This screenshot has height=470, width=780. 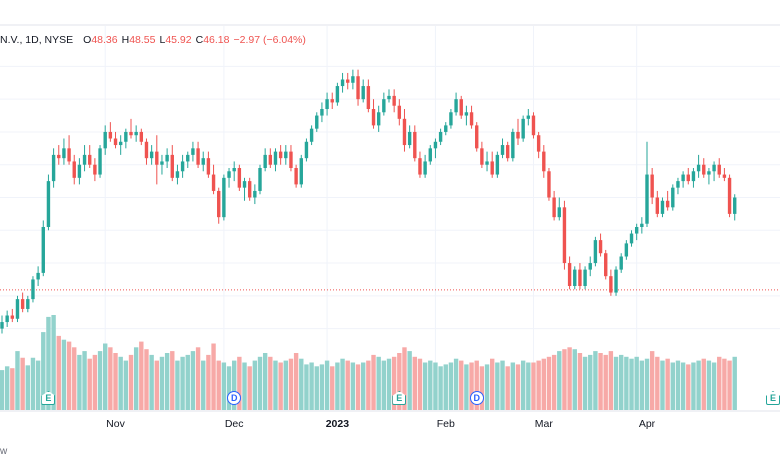 I want to click on x-tick-label: Feb, so click(x=445, y=424).